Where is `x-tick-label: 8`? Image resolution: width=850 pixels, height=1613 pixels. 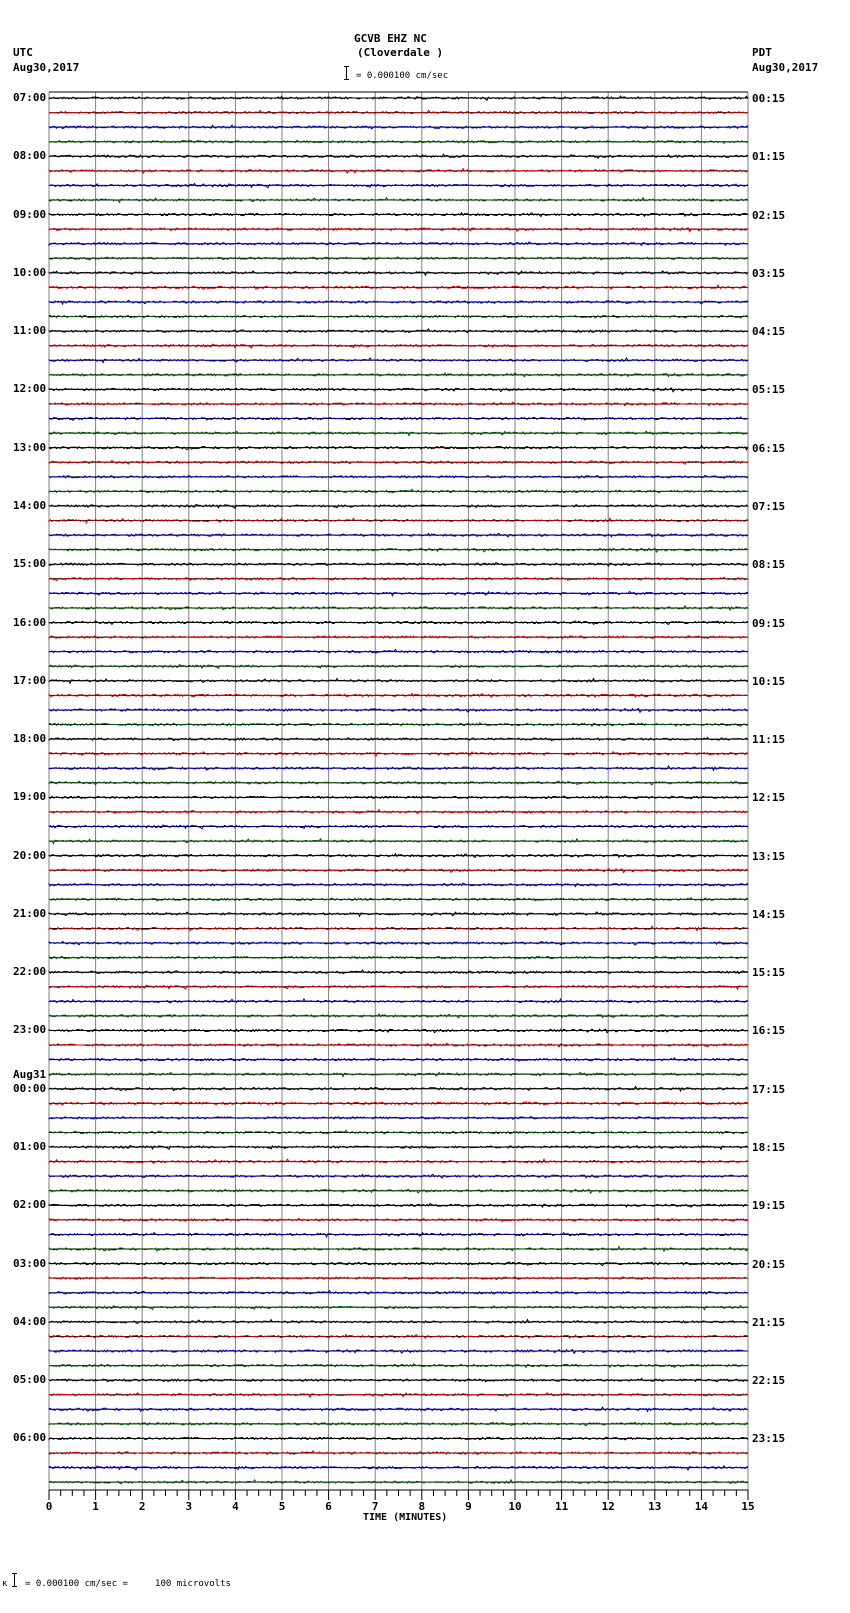
x-tick-label: 8 is located at coordinates (421, 1506).